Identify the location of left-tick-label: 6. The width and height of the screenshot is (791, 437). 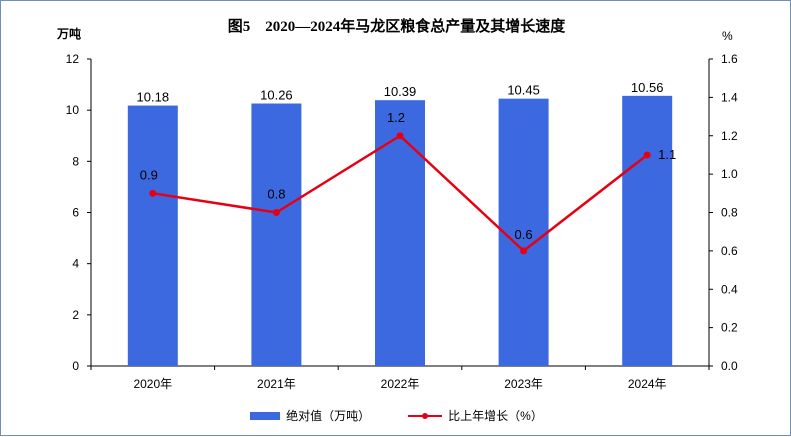
(75, 213).